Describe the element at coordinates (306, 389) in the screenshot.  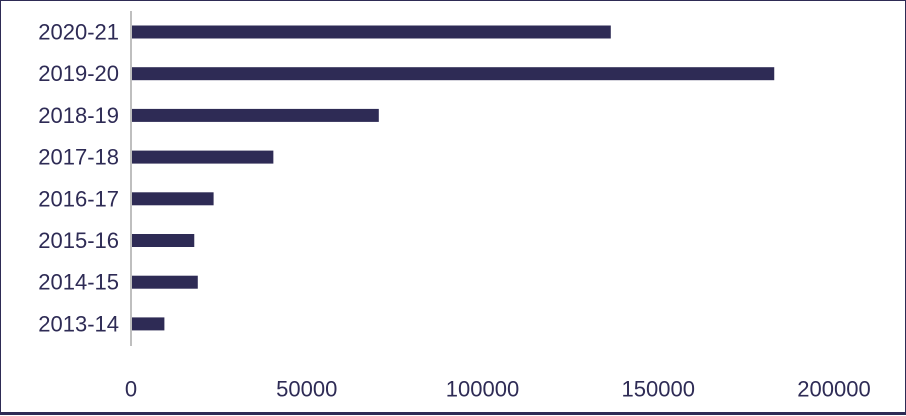
I see `x-tick-label: 50000` at that location.